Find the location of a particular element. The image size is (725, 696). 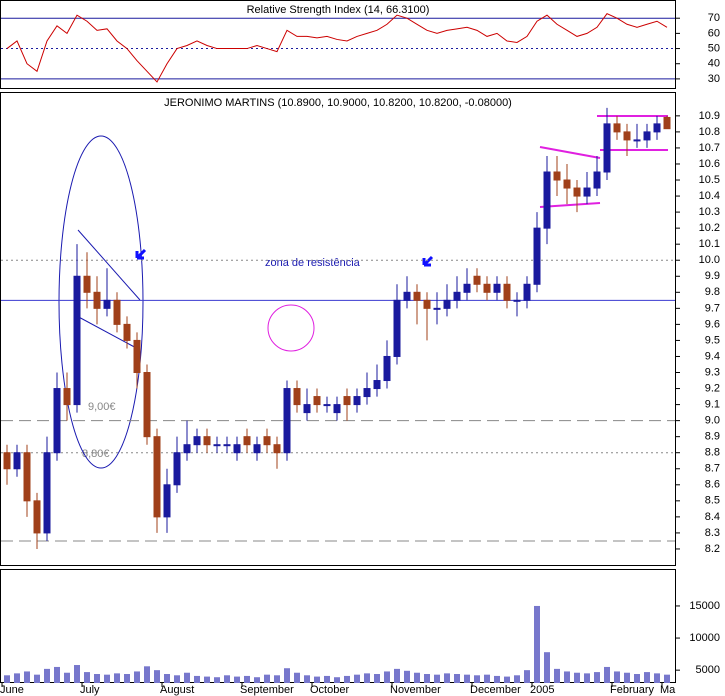

y-tick-label: 10.6 is located at coordinates (709, 164).